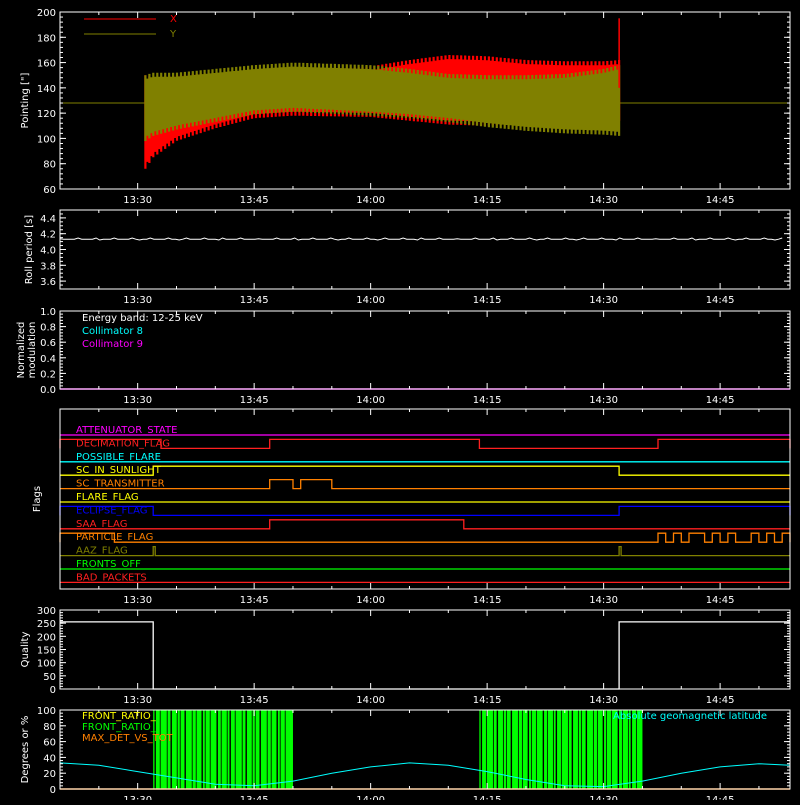  Describe the element at coordinates (49, 743) in the screenshot. I see `y-tick-label: 60` at that location.